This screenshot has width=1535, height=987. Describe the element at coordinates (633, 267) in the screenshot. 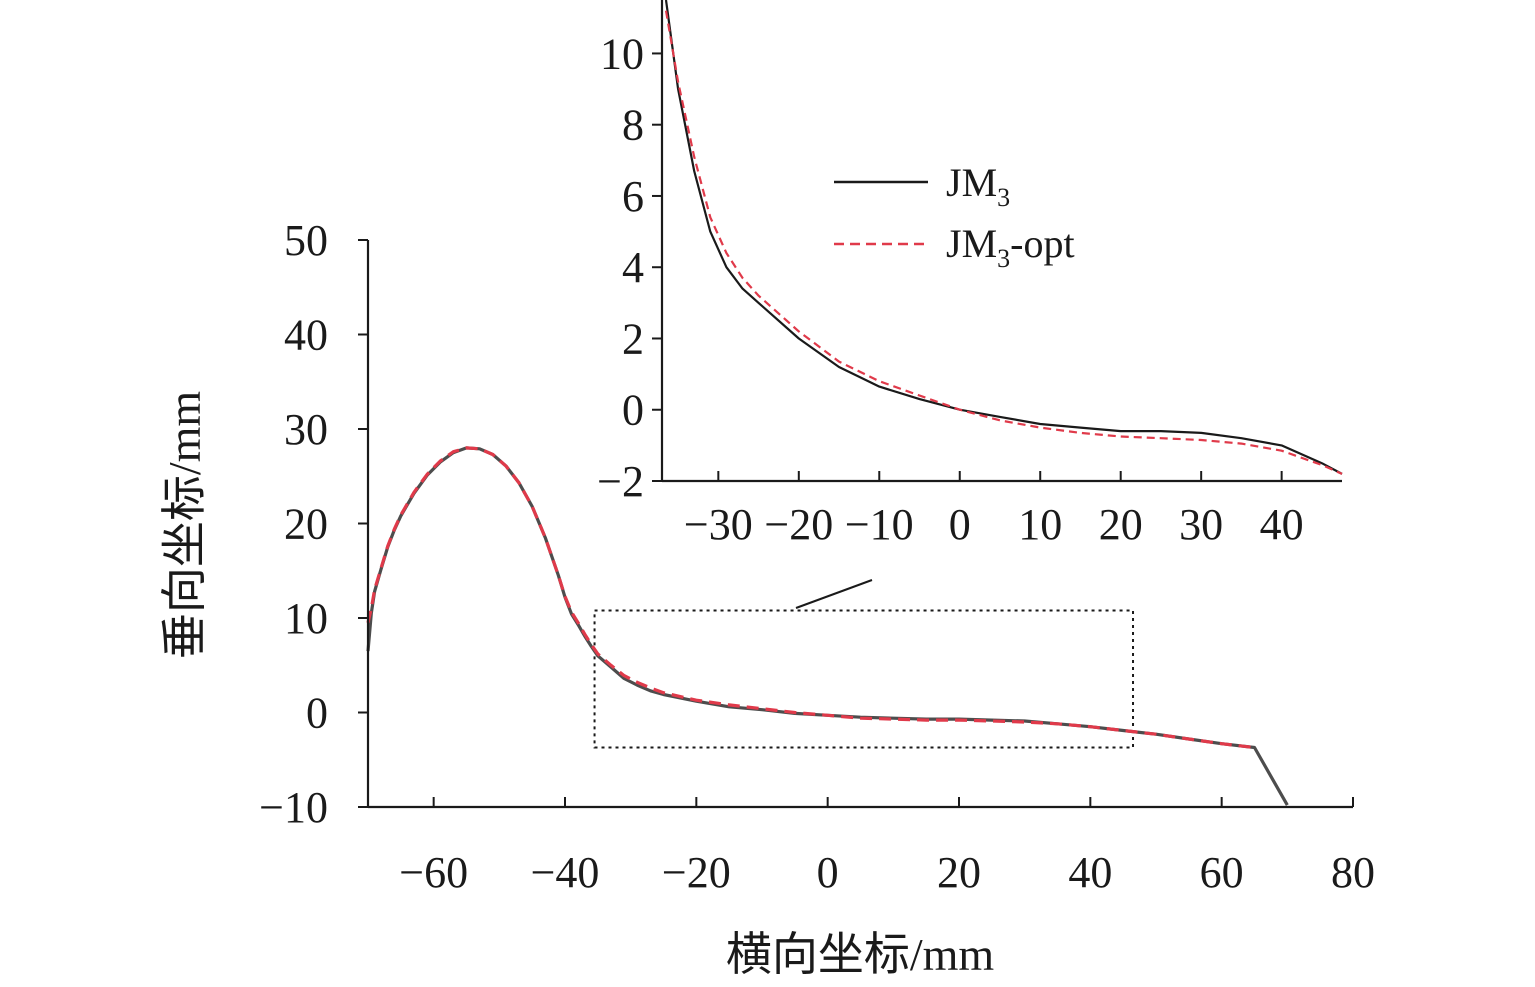

I see `inset-y-tick-label: 4` at that location.